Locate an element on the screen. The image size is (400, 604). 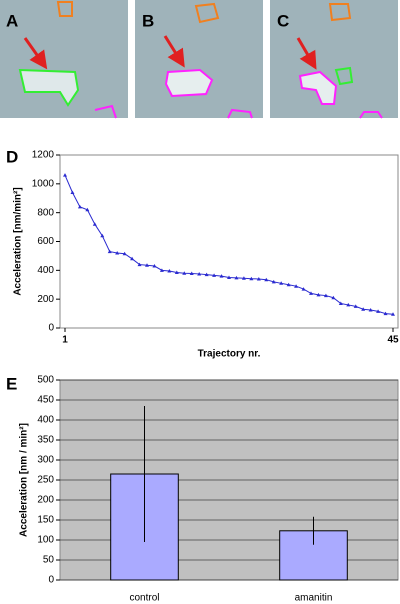
y-axis-label: Acceleration [nm/min²] is located at coordinates (18, 241).